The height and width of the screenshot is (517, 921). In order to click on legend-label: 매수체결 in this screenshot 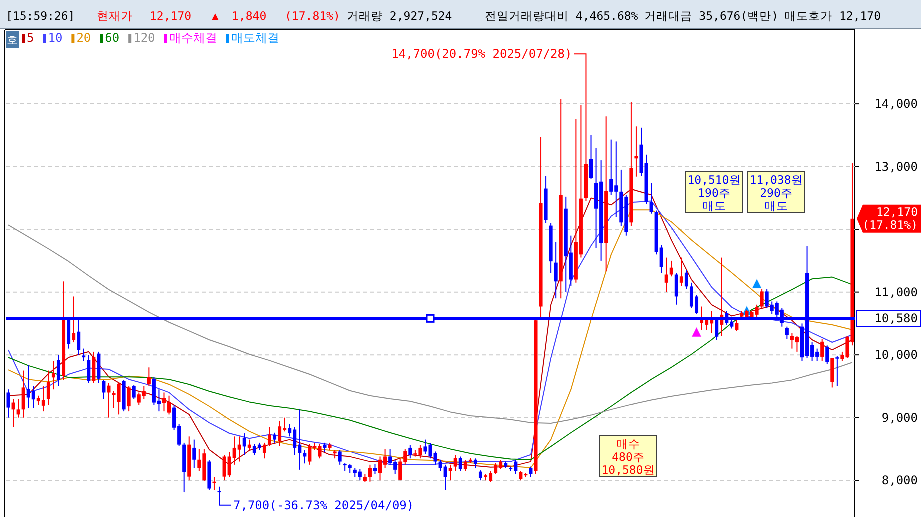, I will do `click(193, 38)`.